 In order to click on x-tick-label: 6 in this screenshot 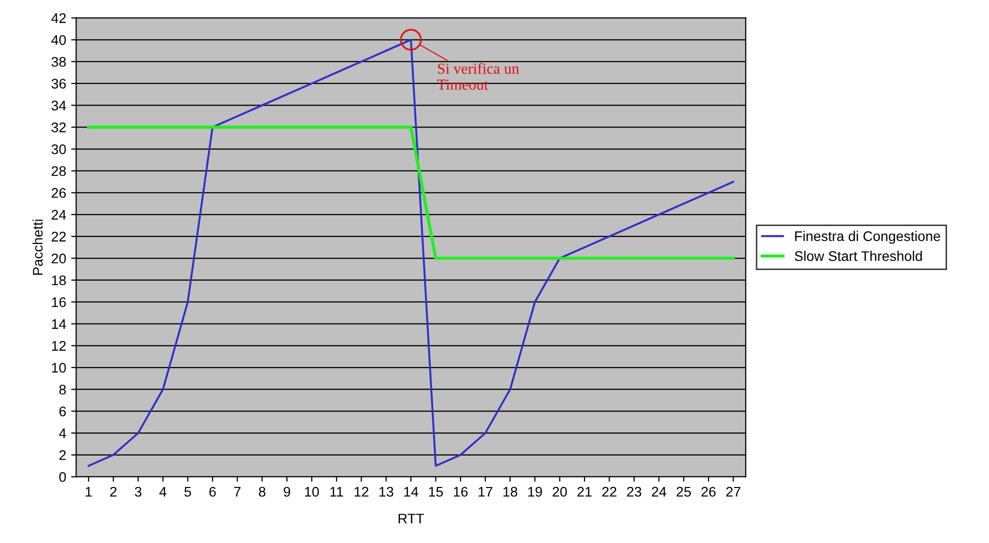, I will do `click(212, 491)`.